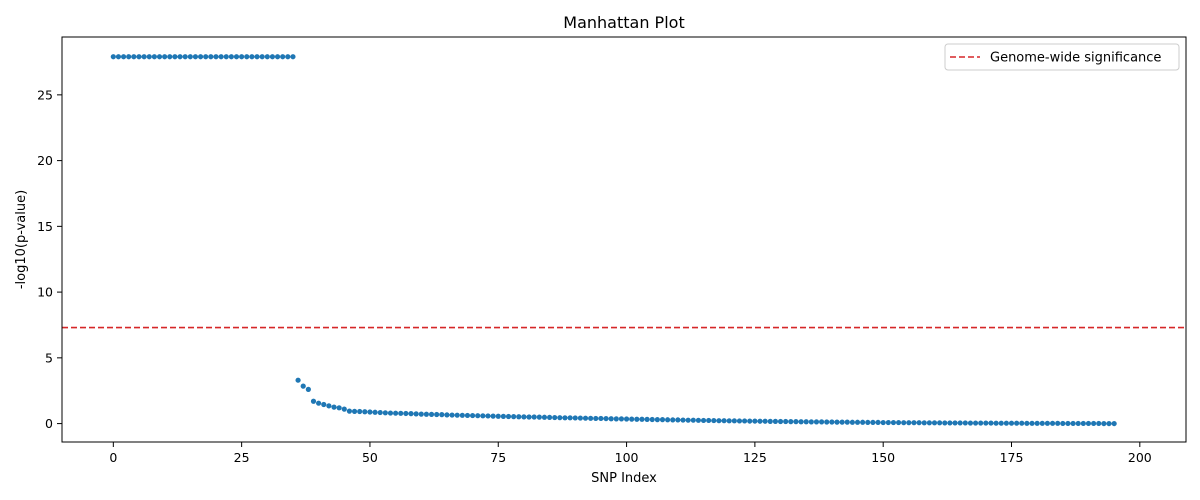 This screenshot has height=500, width=1200. What do you see at coordinates (45, 160) in the screenshot?
I see `y-tick-label: 20` at bounding box center [45, 160].